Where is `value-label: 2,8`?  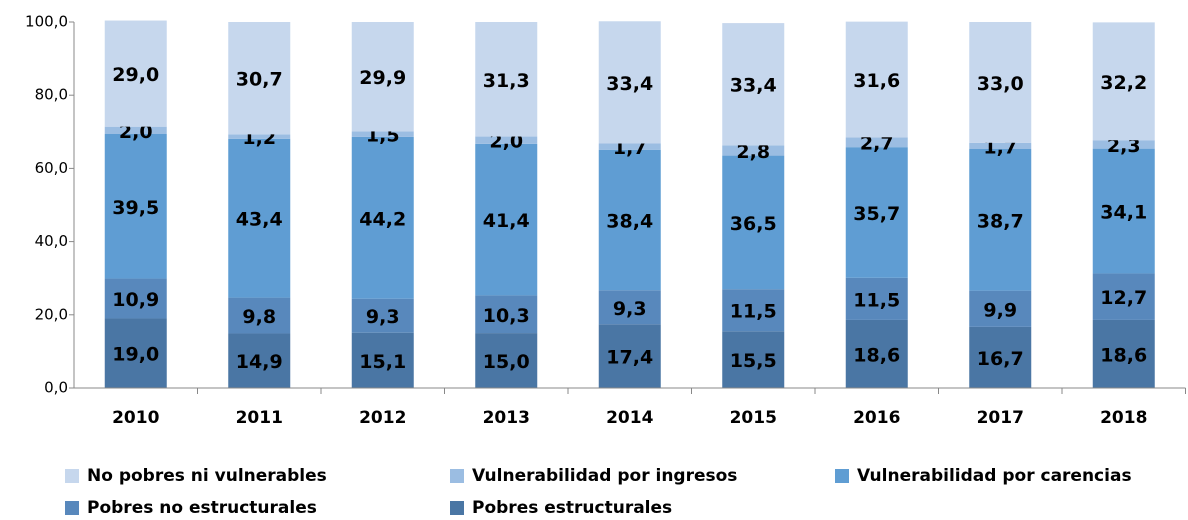
value-label: 2,8 is located at coordinates (753, 152).